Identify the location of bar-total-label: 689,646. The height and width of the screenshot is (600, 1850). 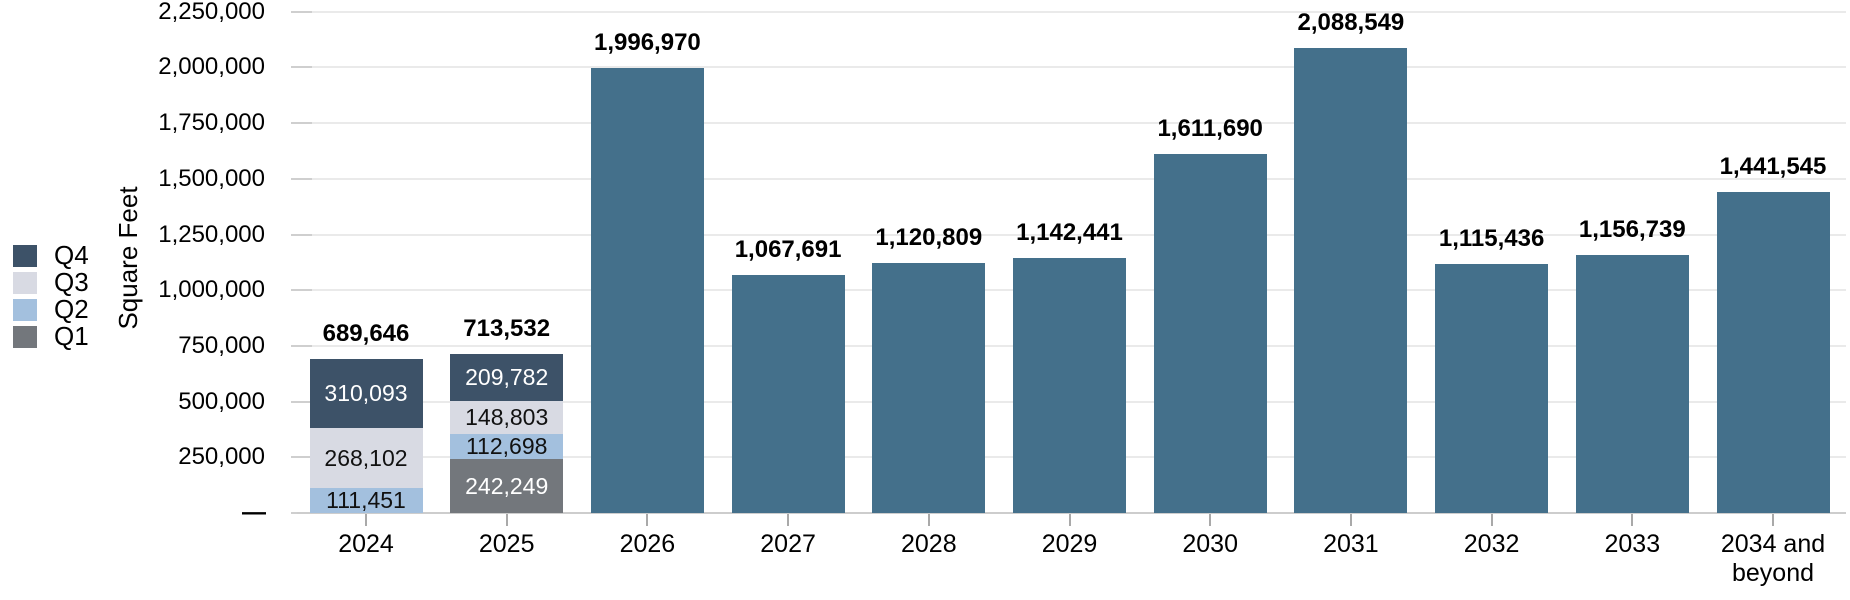
(366, 334).